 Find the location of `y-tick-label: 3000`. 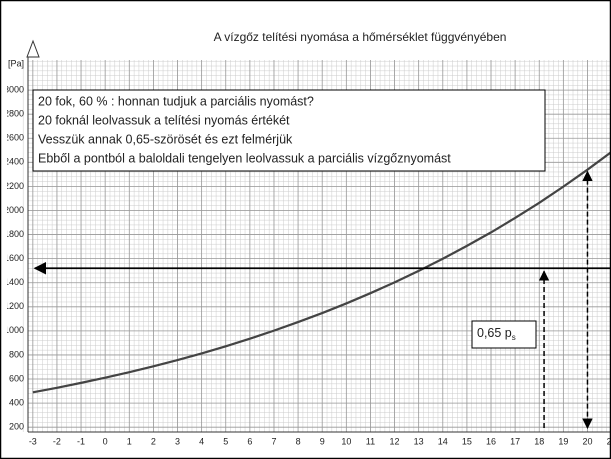

y-tick-label: 3000 is located at coordinates (14, 89).